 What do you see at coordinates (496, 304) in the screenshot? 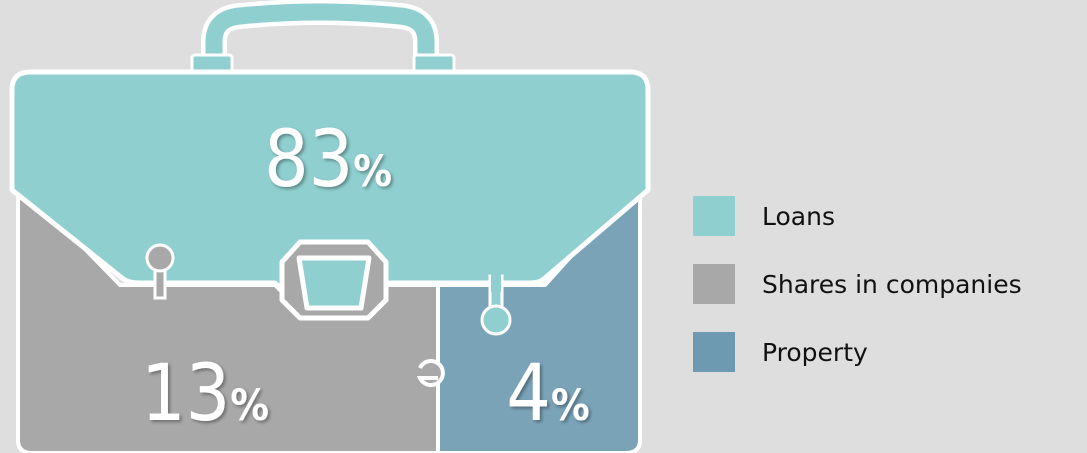
I see `flap-tab-right` at bounding box center [496, 304].